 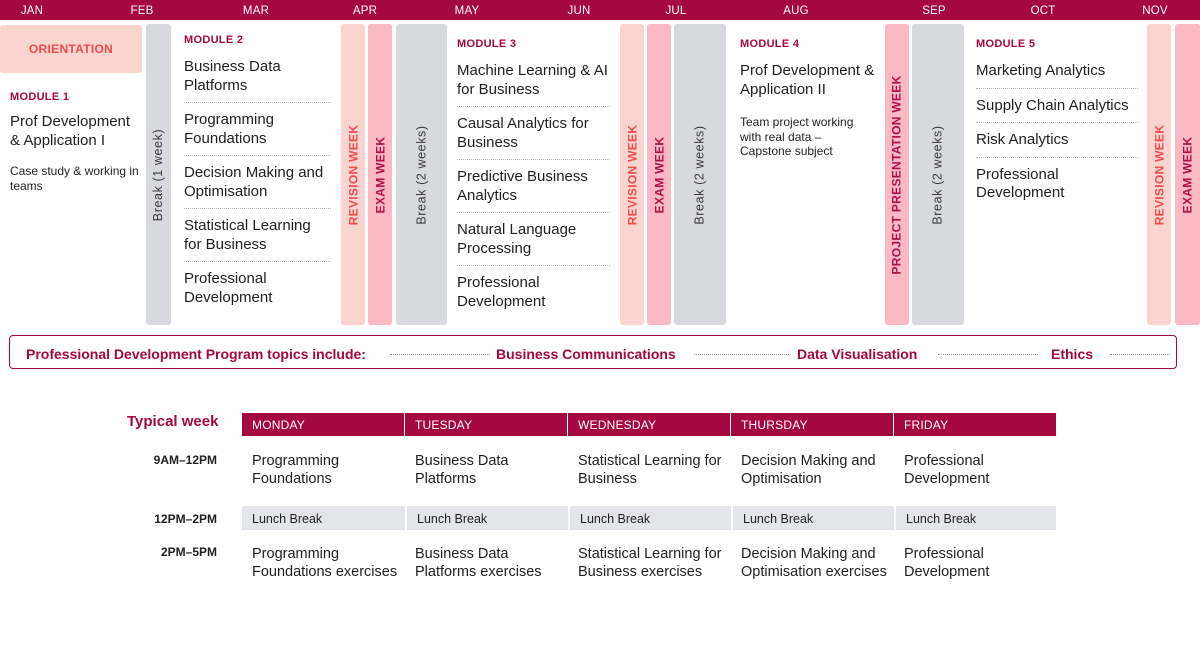 I want to click on time-slot-lunch: 12PM–2PM, so click(x=185, y=519).